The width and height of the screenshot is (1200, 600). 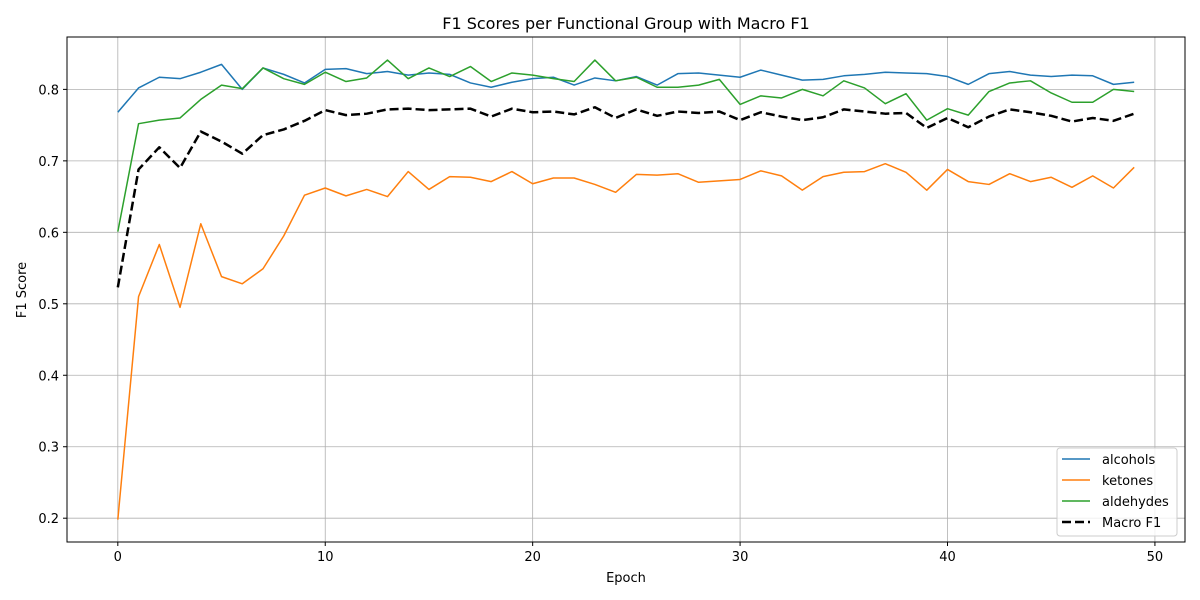 What do you see at coordinates (48, 233) in the screenshot?
I see `y-tick-label: 0.6` at bounding box center [48, 233].